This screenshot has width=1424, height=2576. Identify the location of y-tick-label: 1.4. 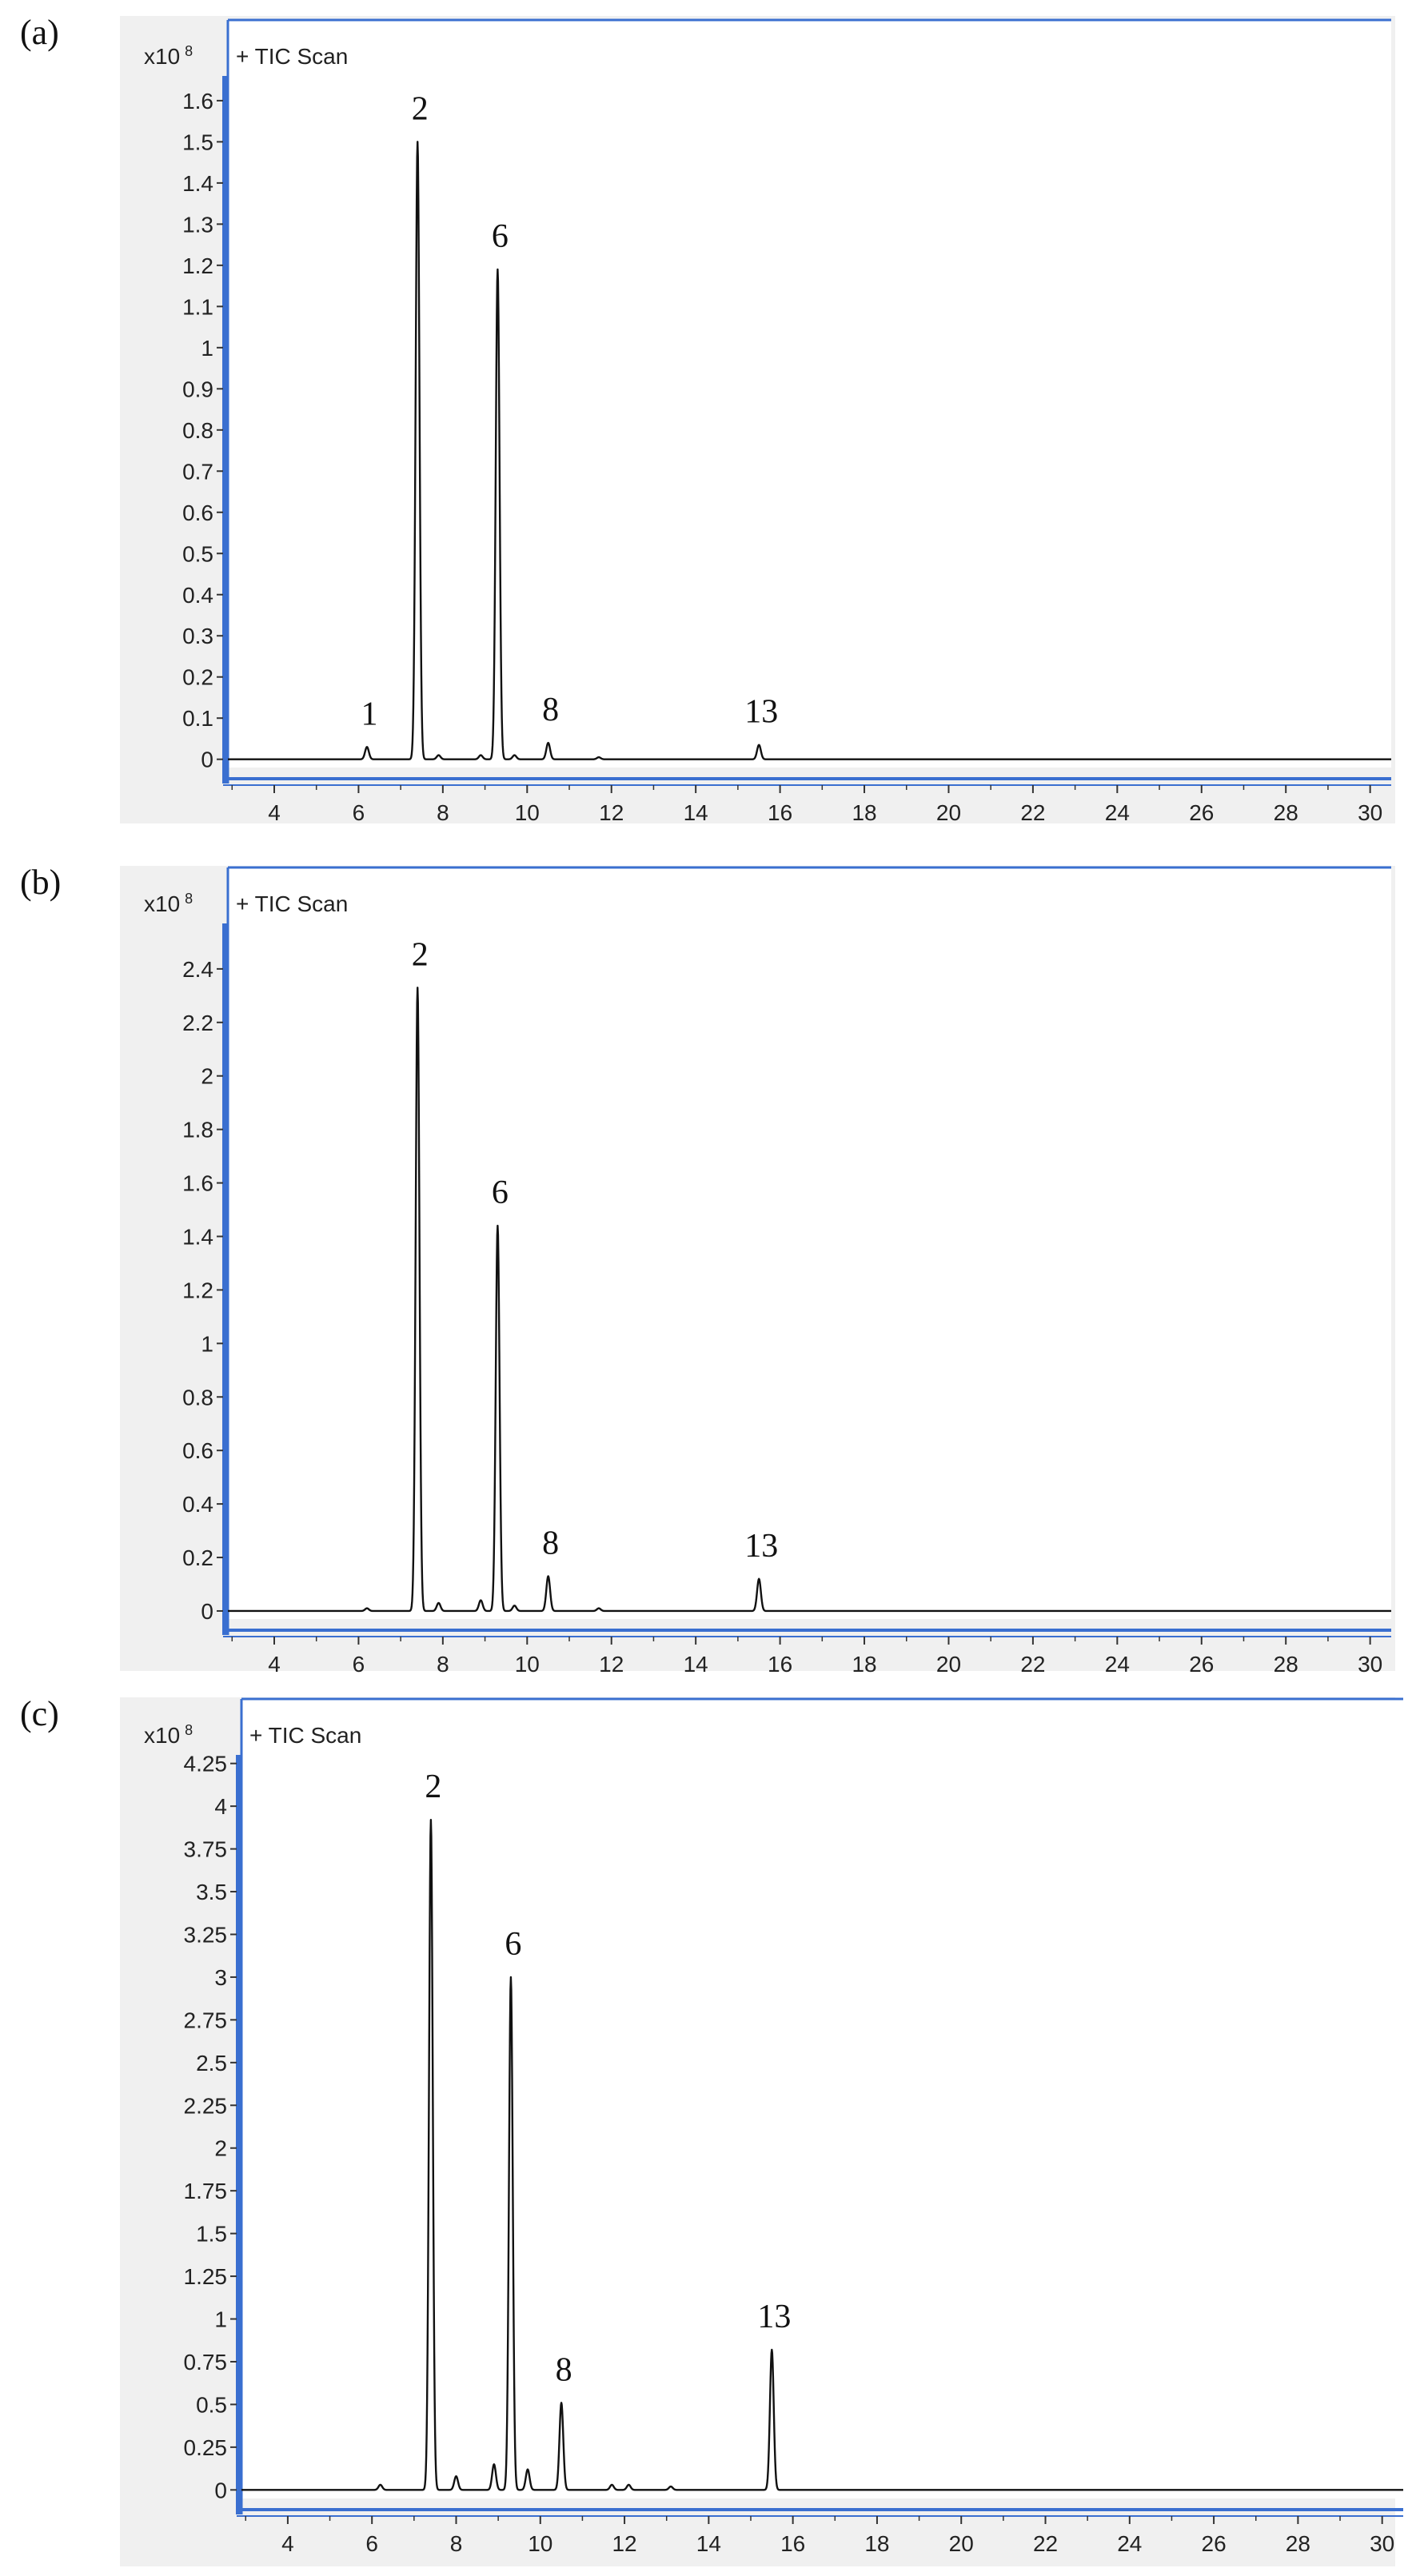
(197, 183).